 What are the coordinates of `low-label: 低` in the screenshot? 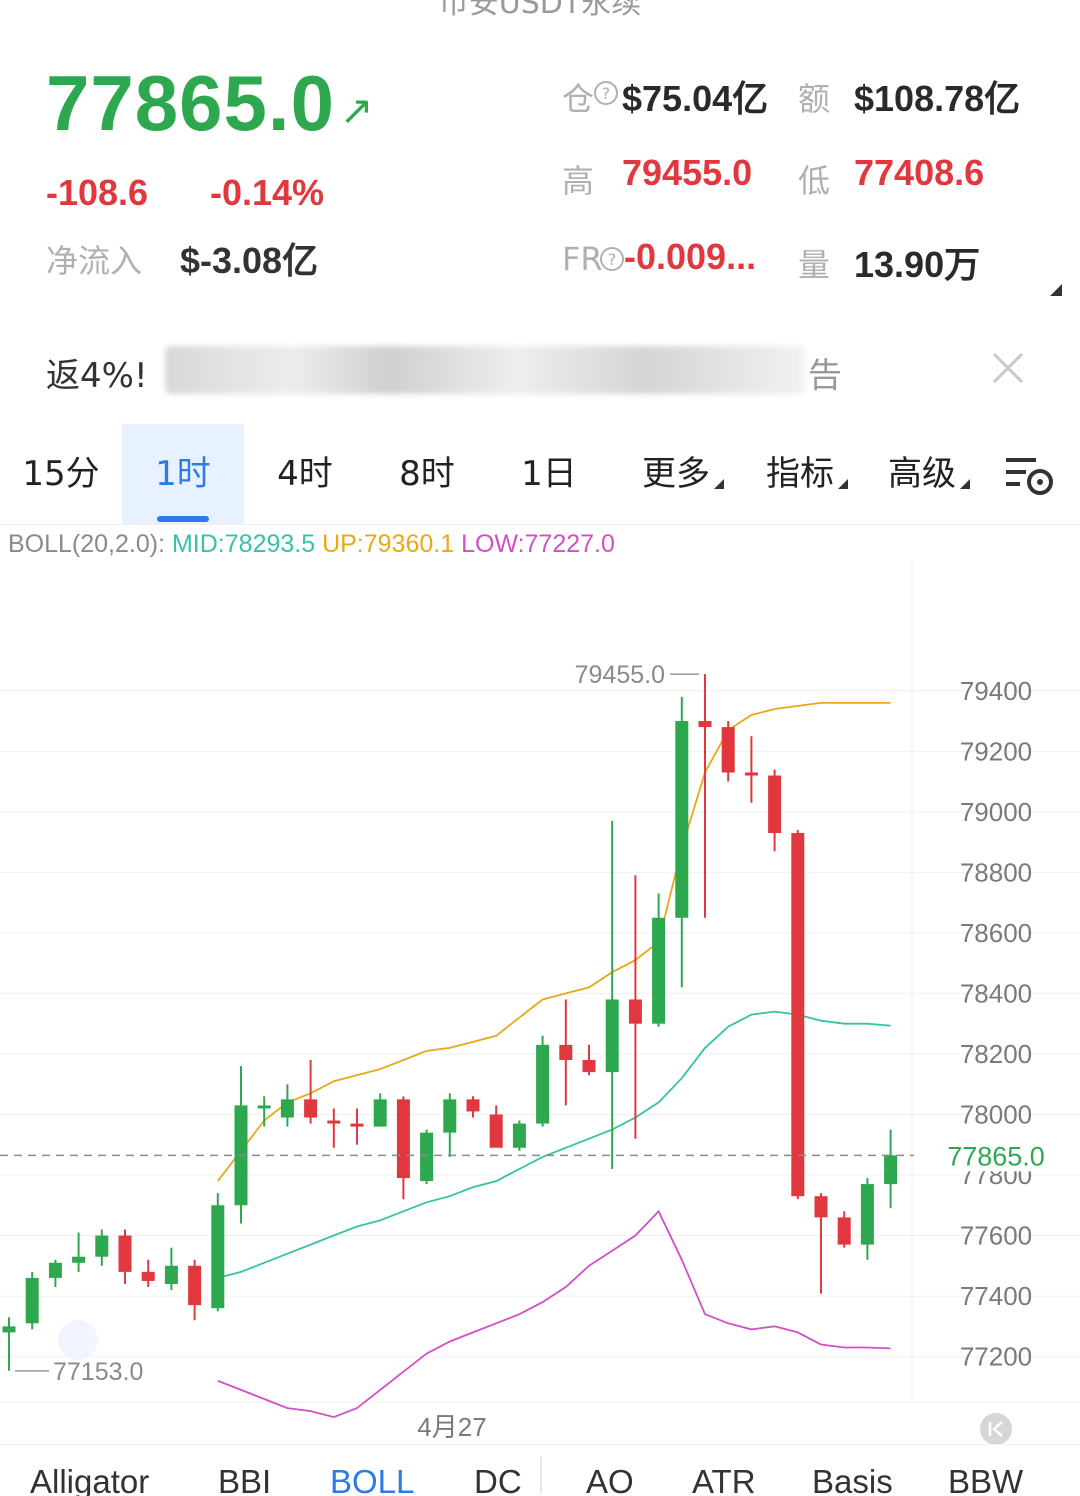 It's located at (814, 181).